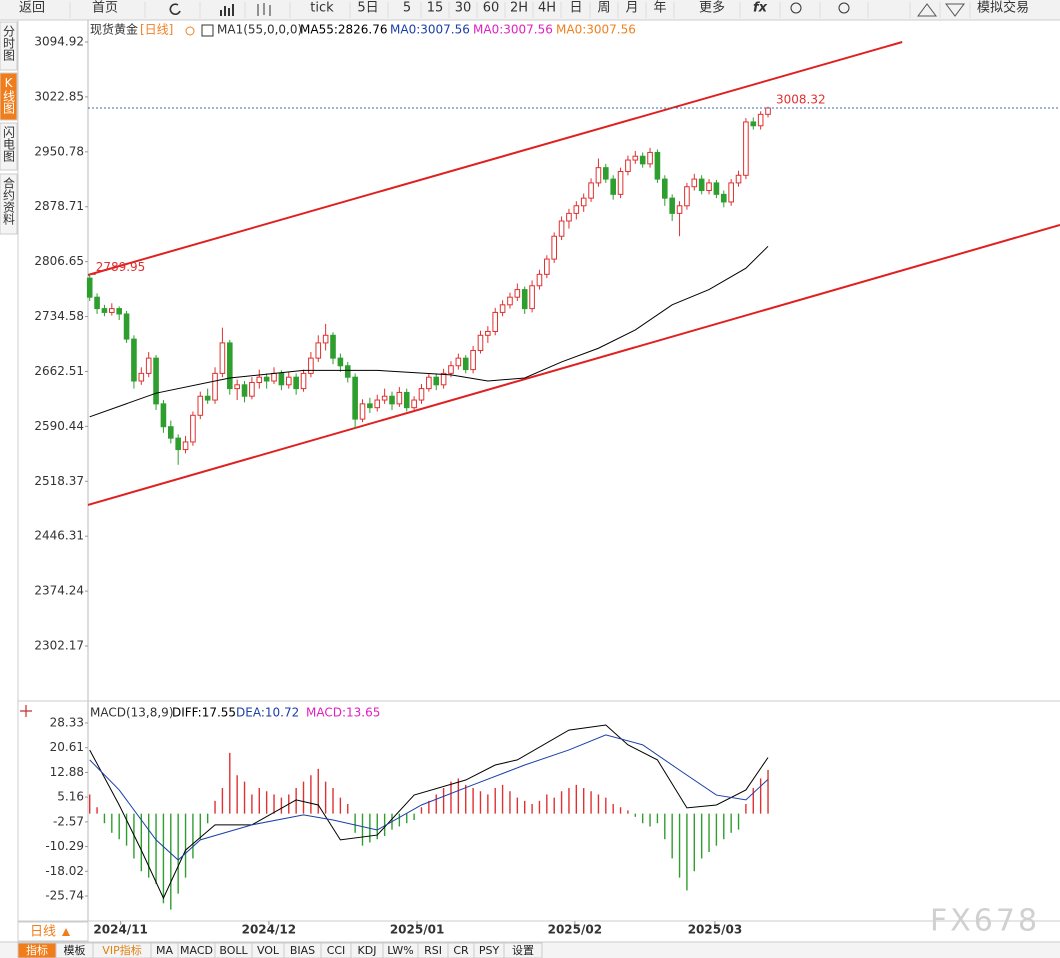 The width and height of the screenshot is (1060, 958). Describe the element at coordinates (59, 646) in the screenshot. I see `y-tick-label: 2302.17` at that location.